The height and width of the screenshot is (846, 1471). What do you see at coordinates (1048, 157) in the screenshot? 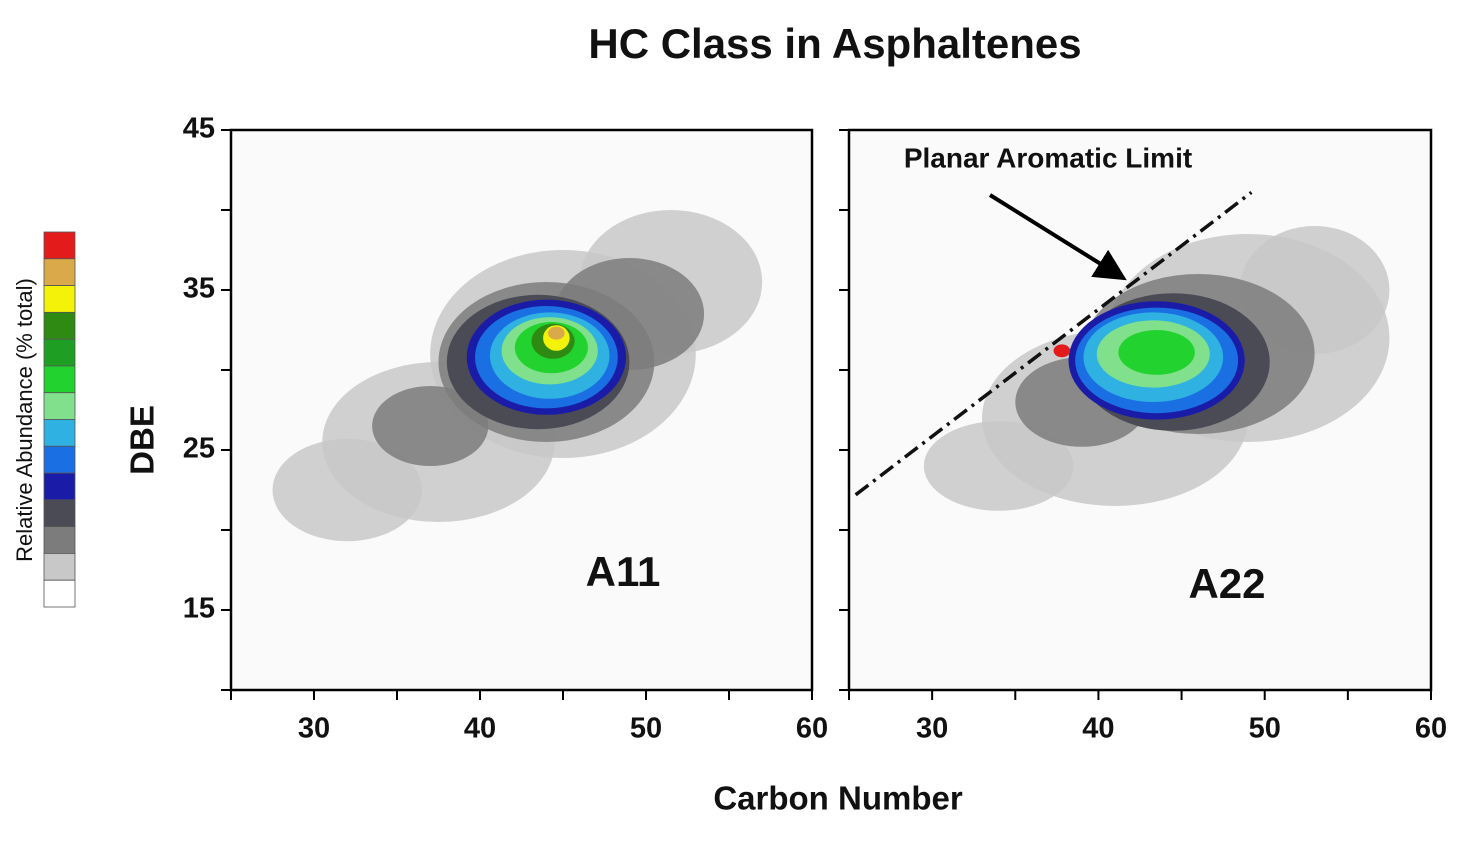
I see `limit-label: Planar Aromatic Limit` at bounding box center [1048, 157].